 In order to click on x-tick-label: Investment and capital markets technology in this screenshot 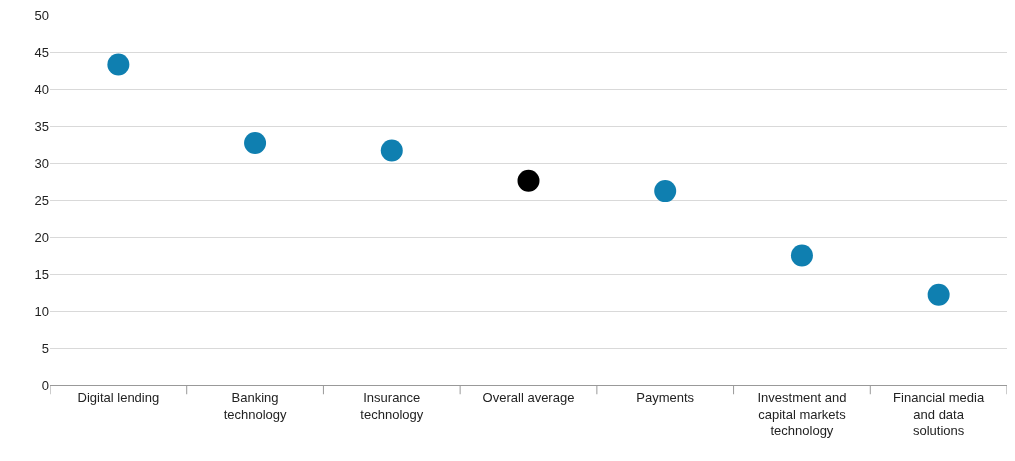, I will do `click(802, 414)`.